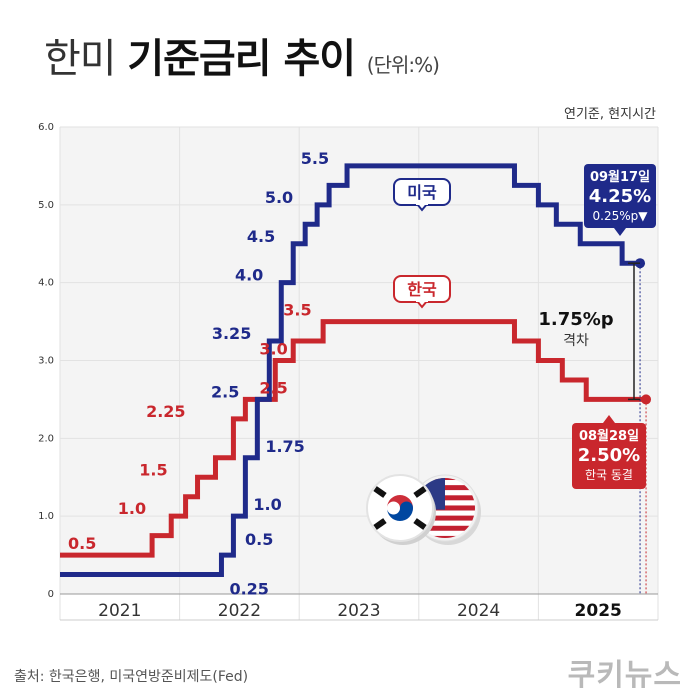  What do you see at coordinates (478, 611) in the screenshot?
I see `x-tick-label: 2024` at bounding box center [478, 611].